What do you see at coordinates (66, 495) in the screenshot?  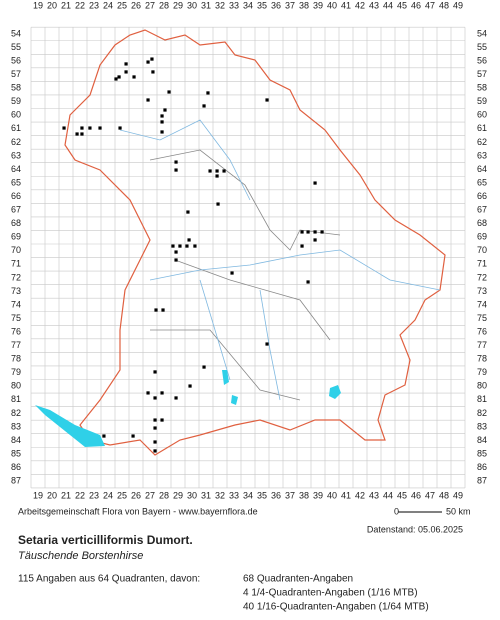 I see `column-label: 21` at bounding box center [66, 495].